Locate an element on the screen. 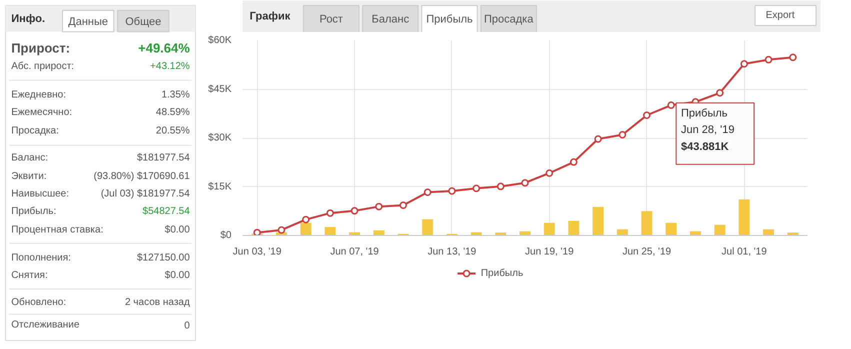 The image size is (851, 349). text: (Jul 03) $181977.54 is located at coordinates (145, 194).